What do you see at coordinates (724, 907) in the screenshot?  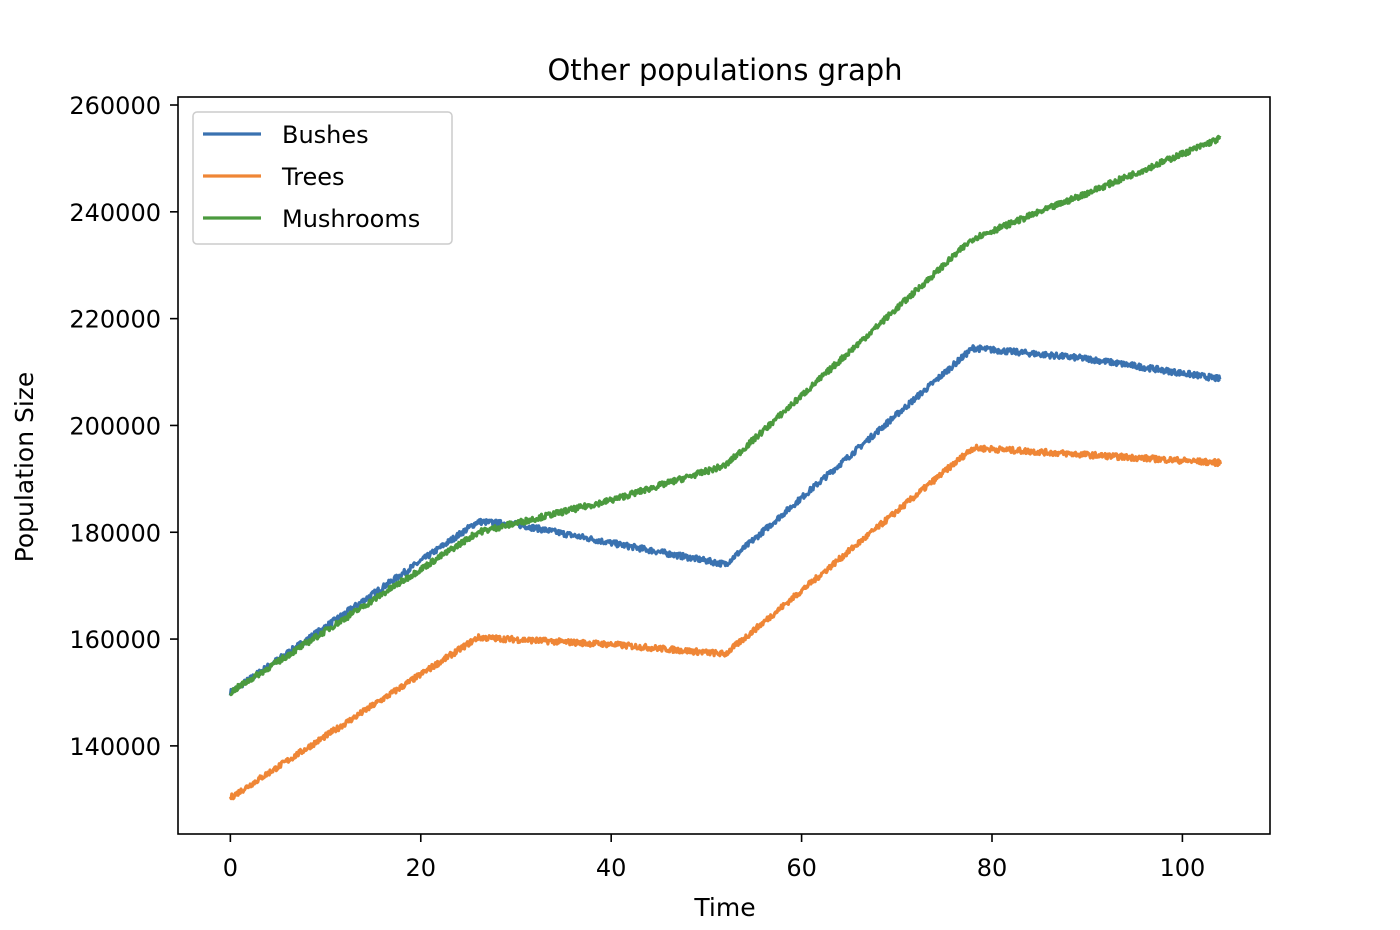 I see `x-axis-label: Time` at bounding box center [724, 907].